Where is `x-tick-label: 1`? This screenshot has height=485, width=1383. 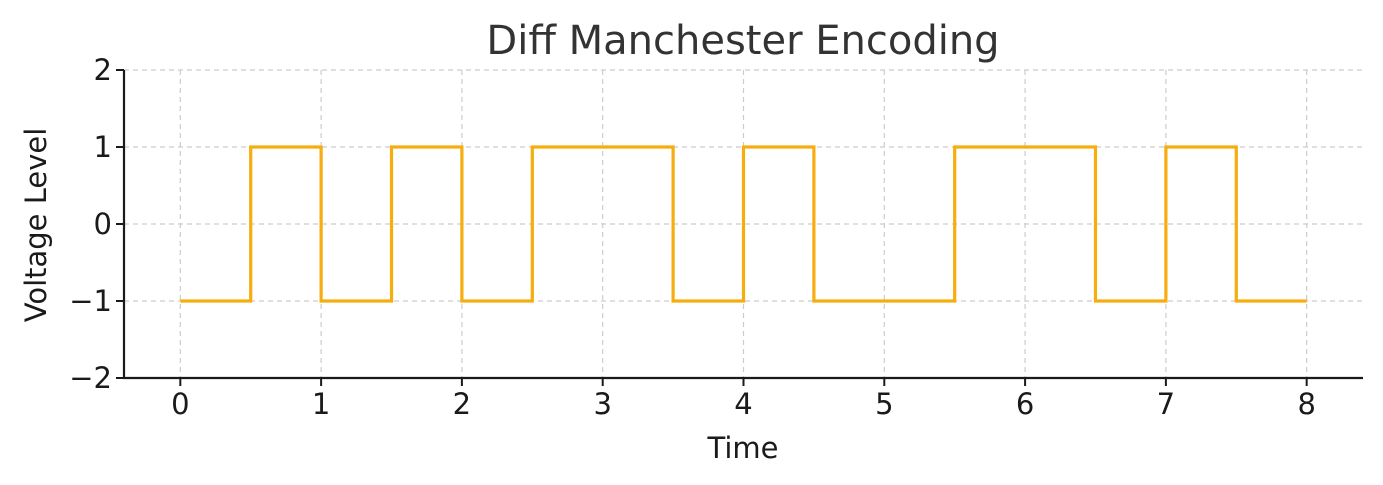 x-tick-label: 1 is located at coordinates (321, 404).